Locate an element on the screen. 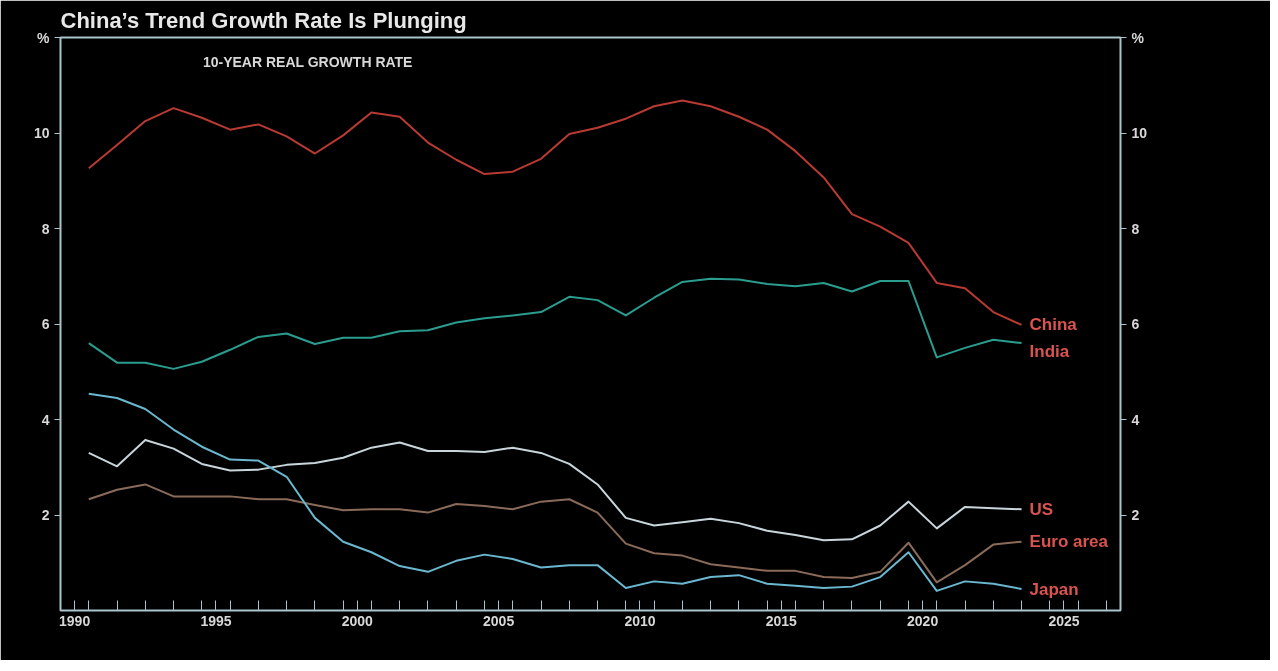  y-tick-label: 2 is located at coordinates (45, 515).